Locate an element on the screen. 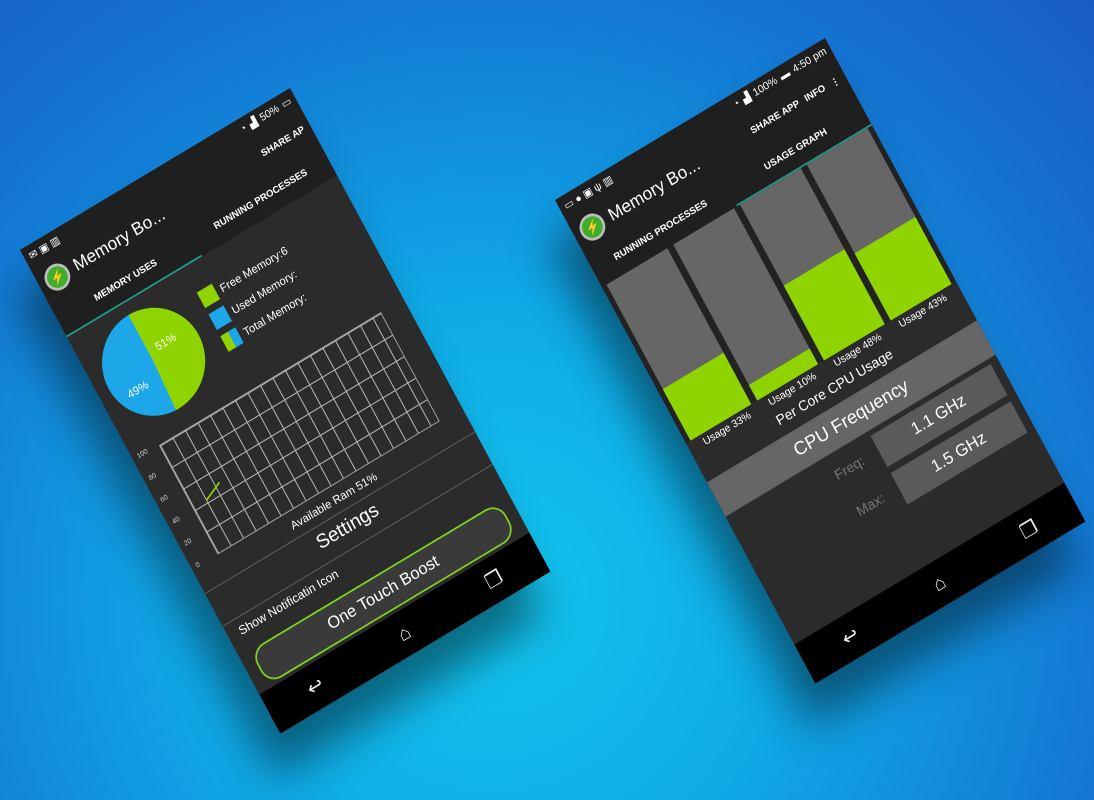 The image size is (1094, 800). battery-icon: ▭ is located at coordinates (286, 102).